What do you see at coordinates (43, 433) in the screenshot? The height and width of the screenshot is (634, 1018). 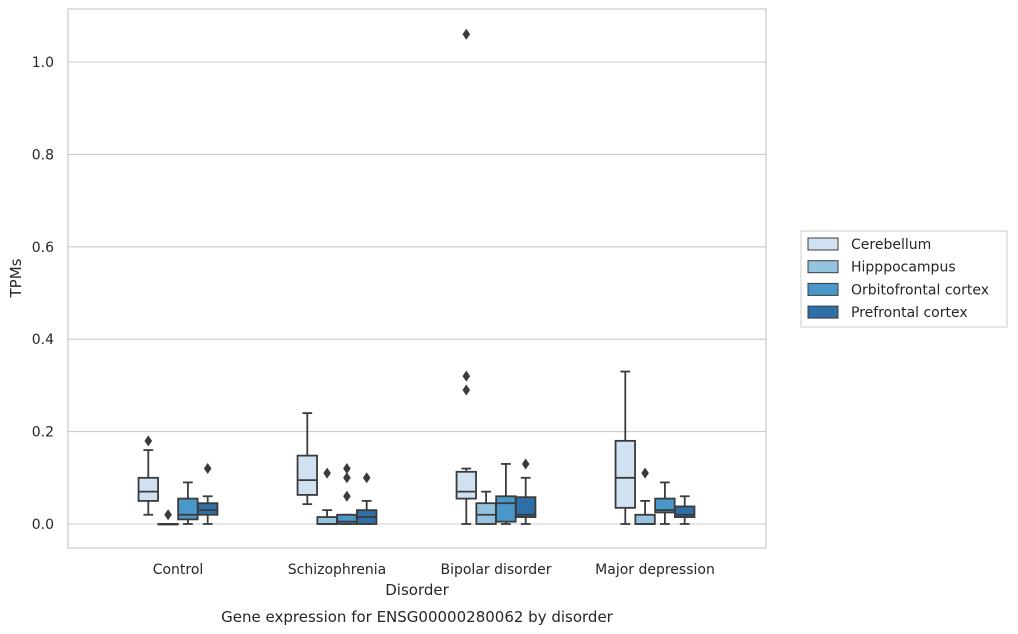 I see `y-tick-label: 0.2` at bounding box center [43, 433].